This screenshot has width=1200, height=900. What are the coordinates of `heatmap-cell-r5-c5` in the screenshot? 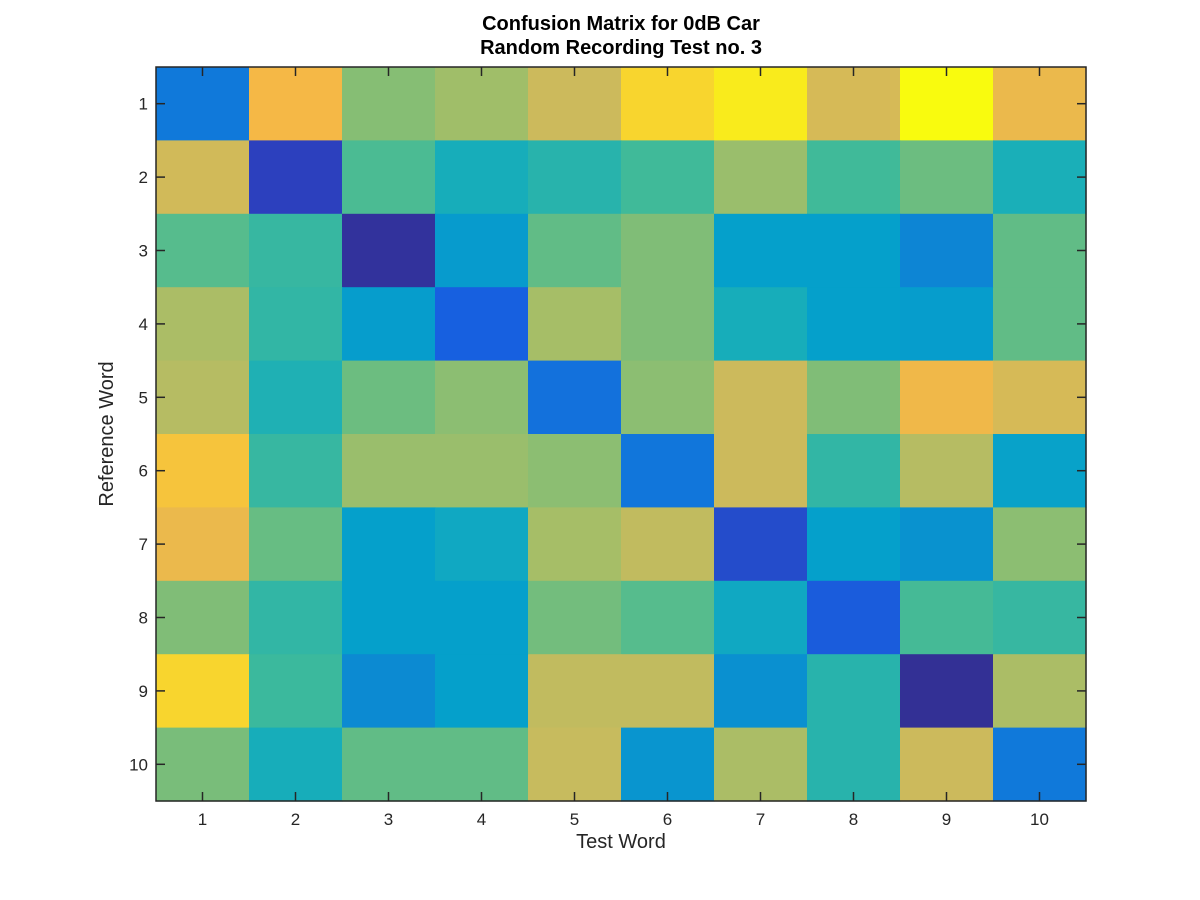 It's located at (575, 397).